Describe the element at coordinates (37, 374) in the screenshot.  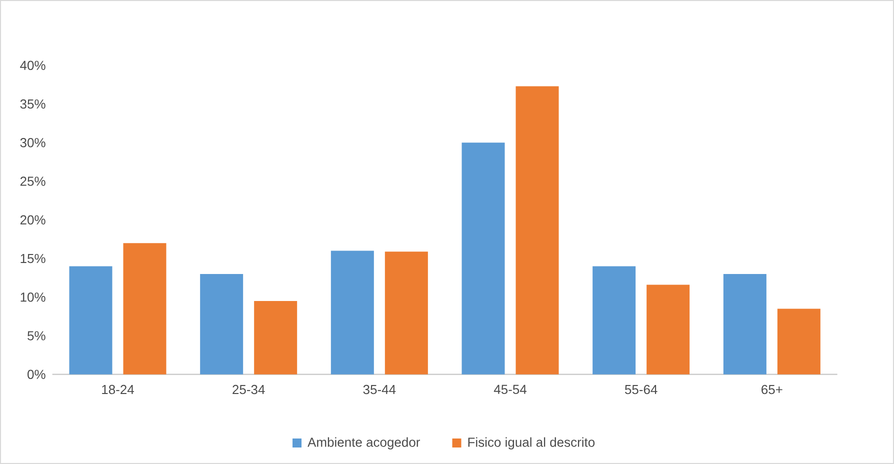
I see `y-tick-label: 0%` at that location.